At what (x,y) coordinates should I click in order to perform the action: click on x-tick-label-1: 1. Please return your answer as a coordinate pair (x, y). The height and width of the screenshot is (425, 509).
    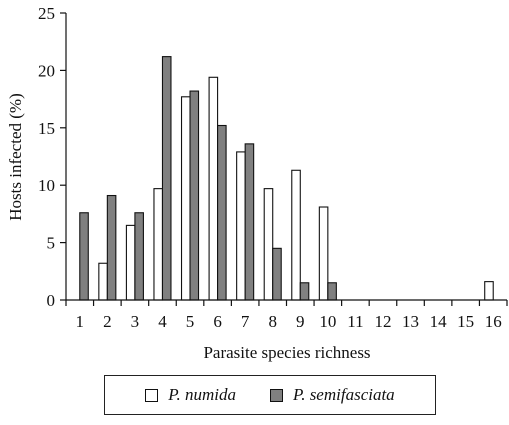
    Looking at the image, I should click on (80, 321).